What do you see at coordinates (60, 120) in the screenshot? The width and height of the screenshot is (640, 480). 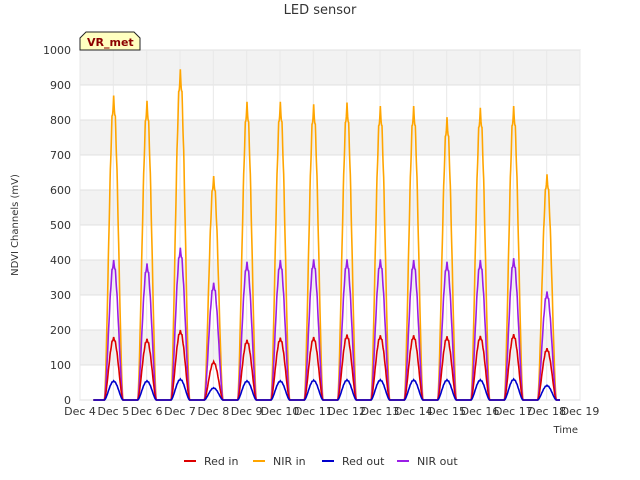 I see `y-tick-label: 800` at bounding box center [60, 120].